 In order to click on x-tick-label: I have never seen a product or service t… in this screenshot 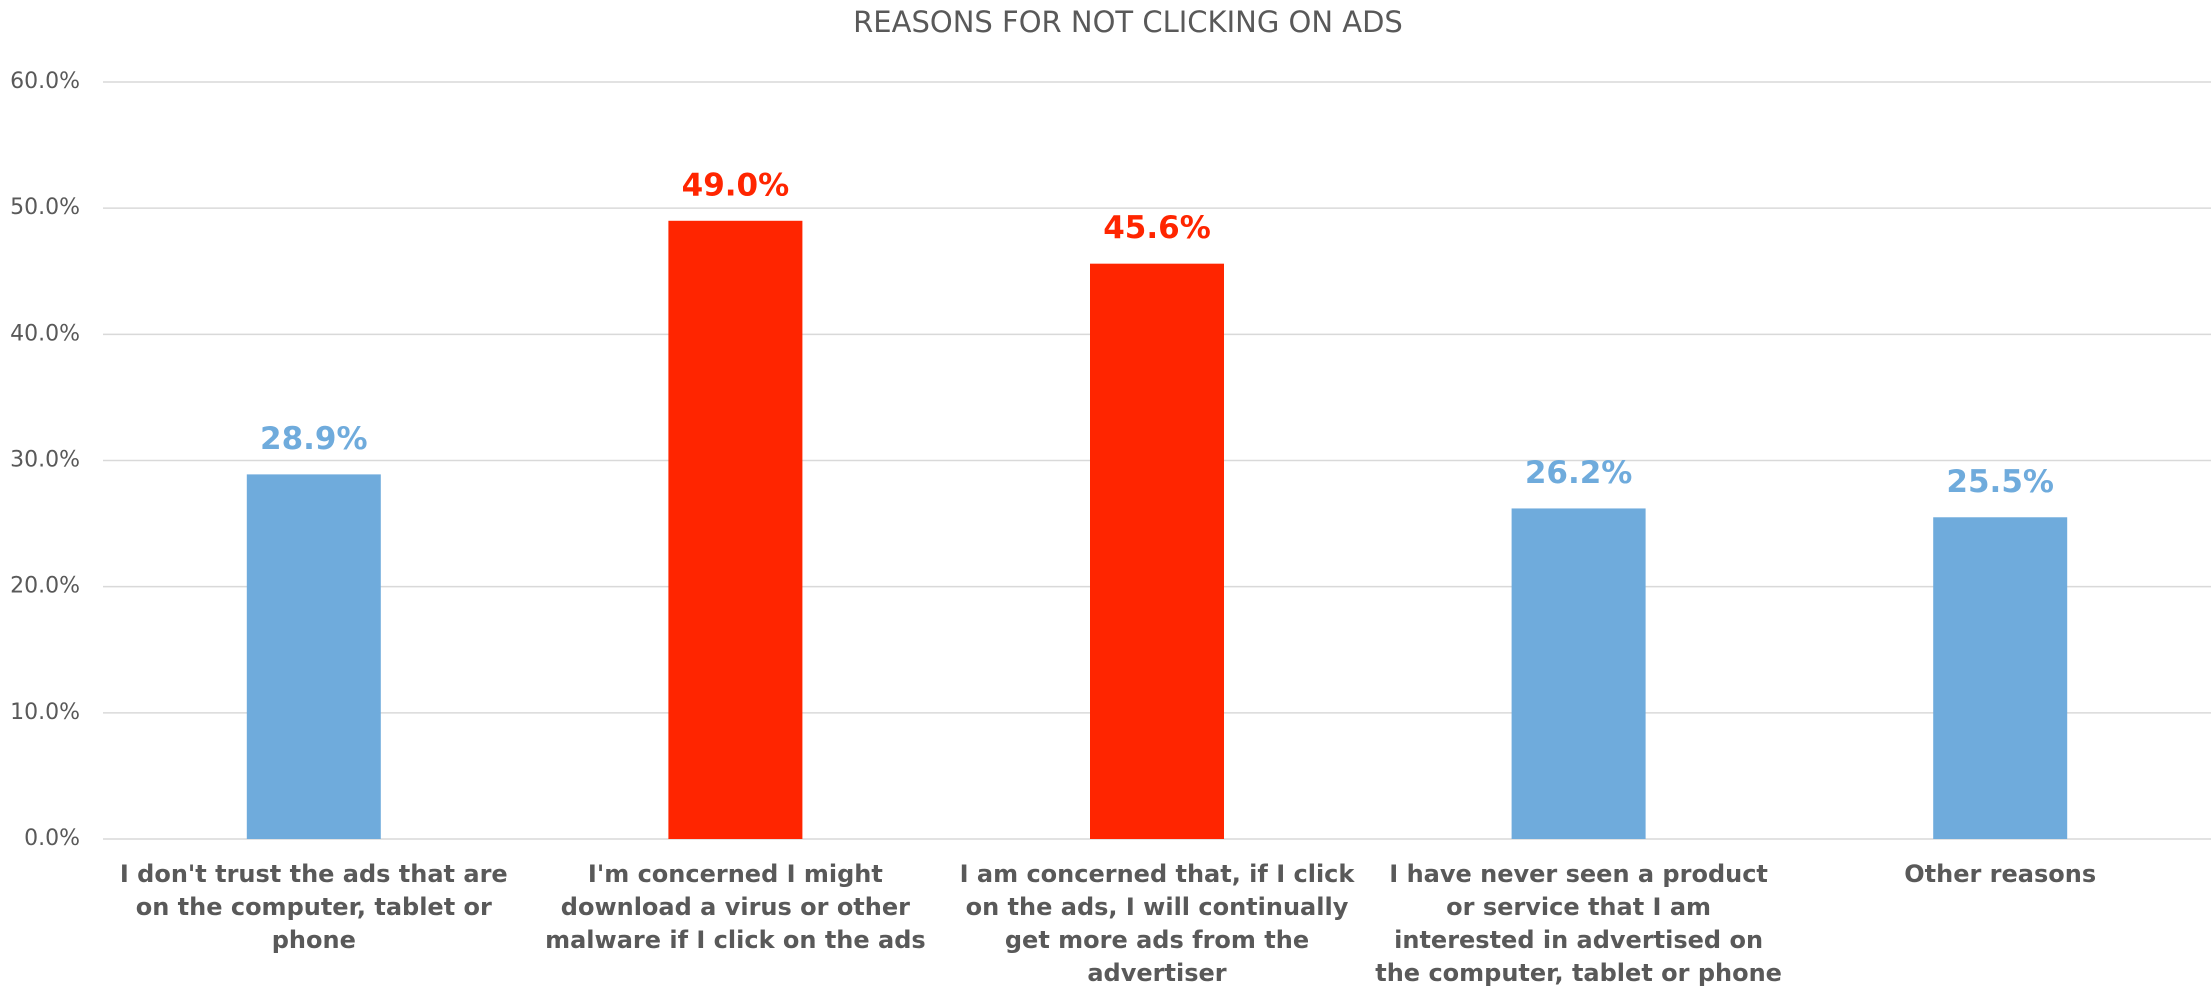, I will do `click(1578, 923)`.